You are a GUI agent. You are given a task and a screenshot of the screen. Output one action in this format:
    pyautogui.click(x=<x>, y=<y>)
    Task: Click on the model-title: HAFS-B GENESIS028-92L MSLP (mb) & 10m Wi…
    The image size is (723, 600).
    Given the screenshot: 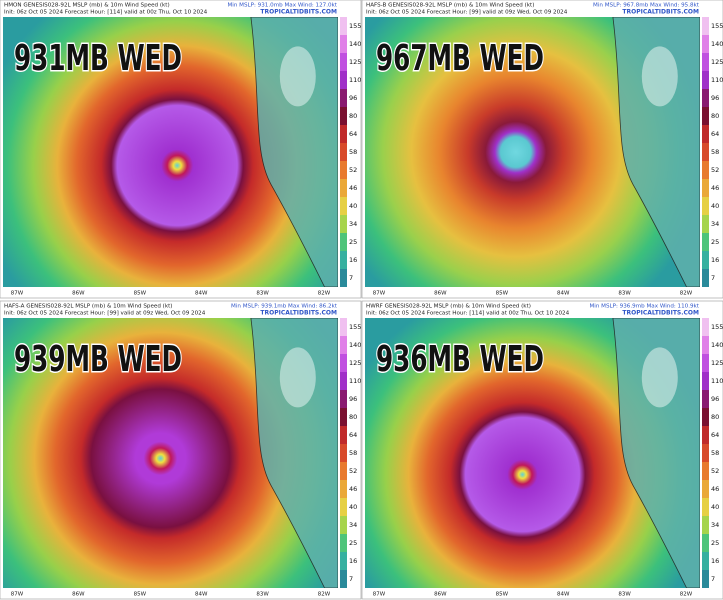 What is the action you would take?
    pyautogui.click(x=450, y=6)
    